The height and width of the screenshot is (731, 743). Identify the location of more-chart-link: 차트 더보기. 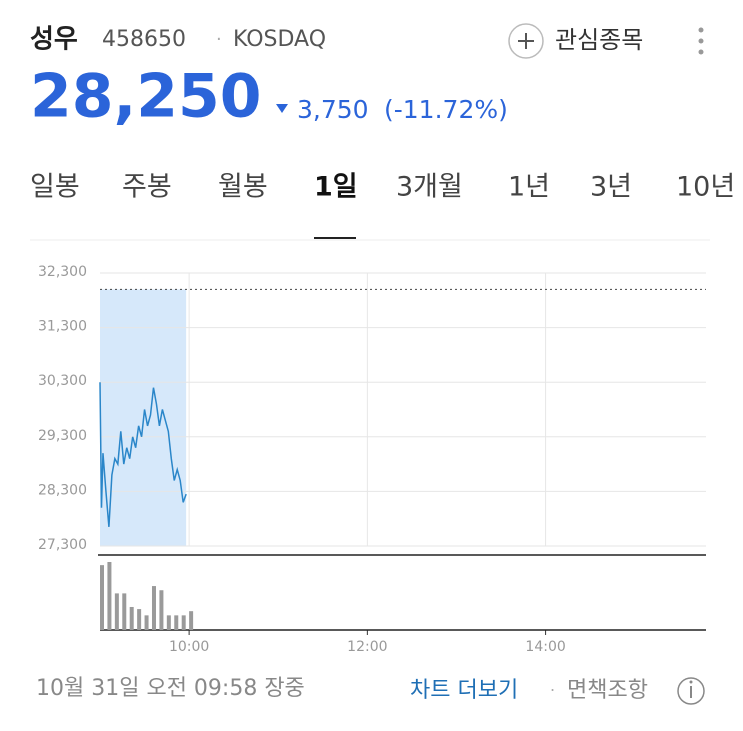
(464, 690).